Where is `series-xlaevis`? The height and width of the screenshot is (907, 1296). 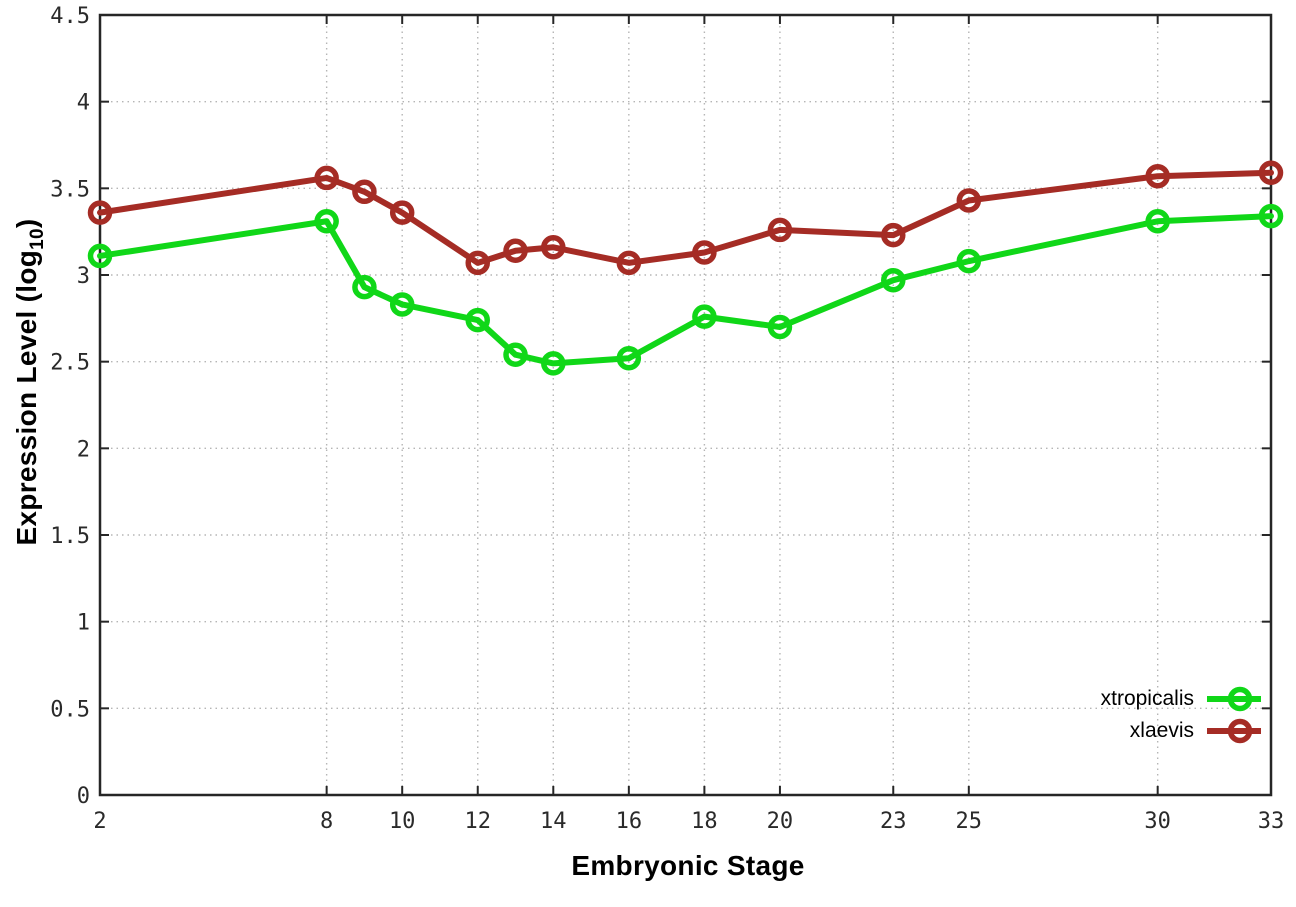 series-xlaevis is located at coordinates (685, 218).